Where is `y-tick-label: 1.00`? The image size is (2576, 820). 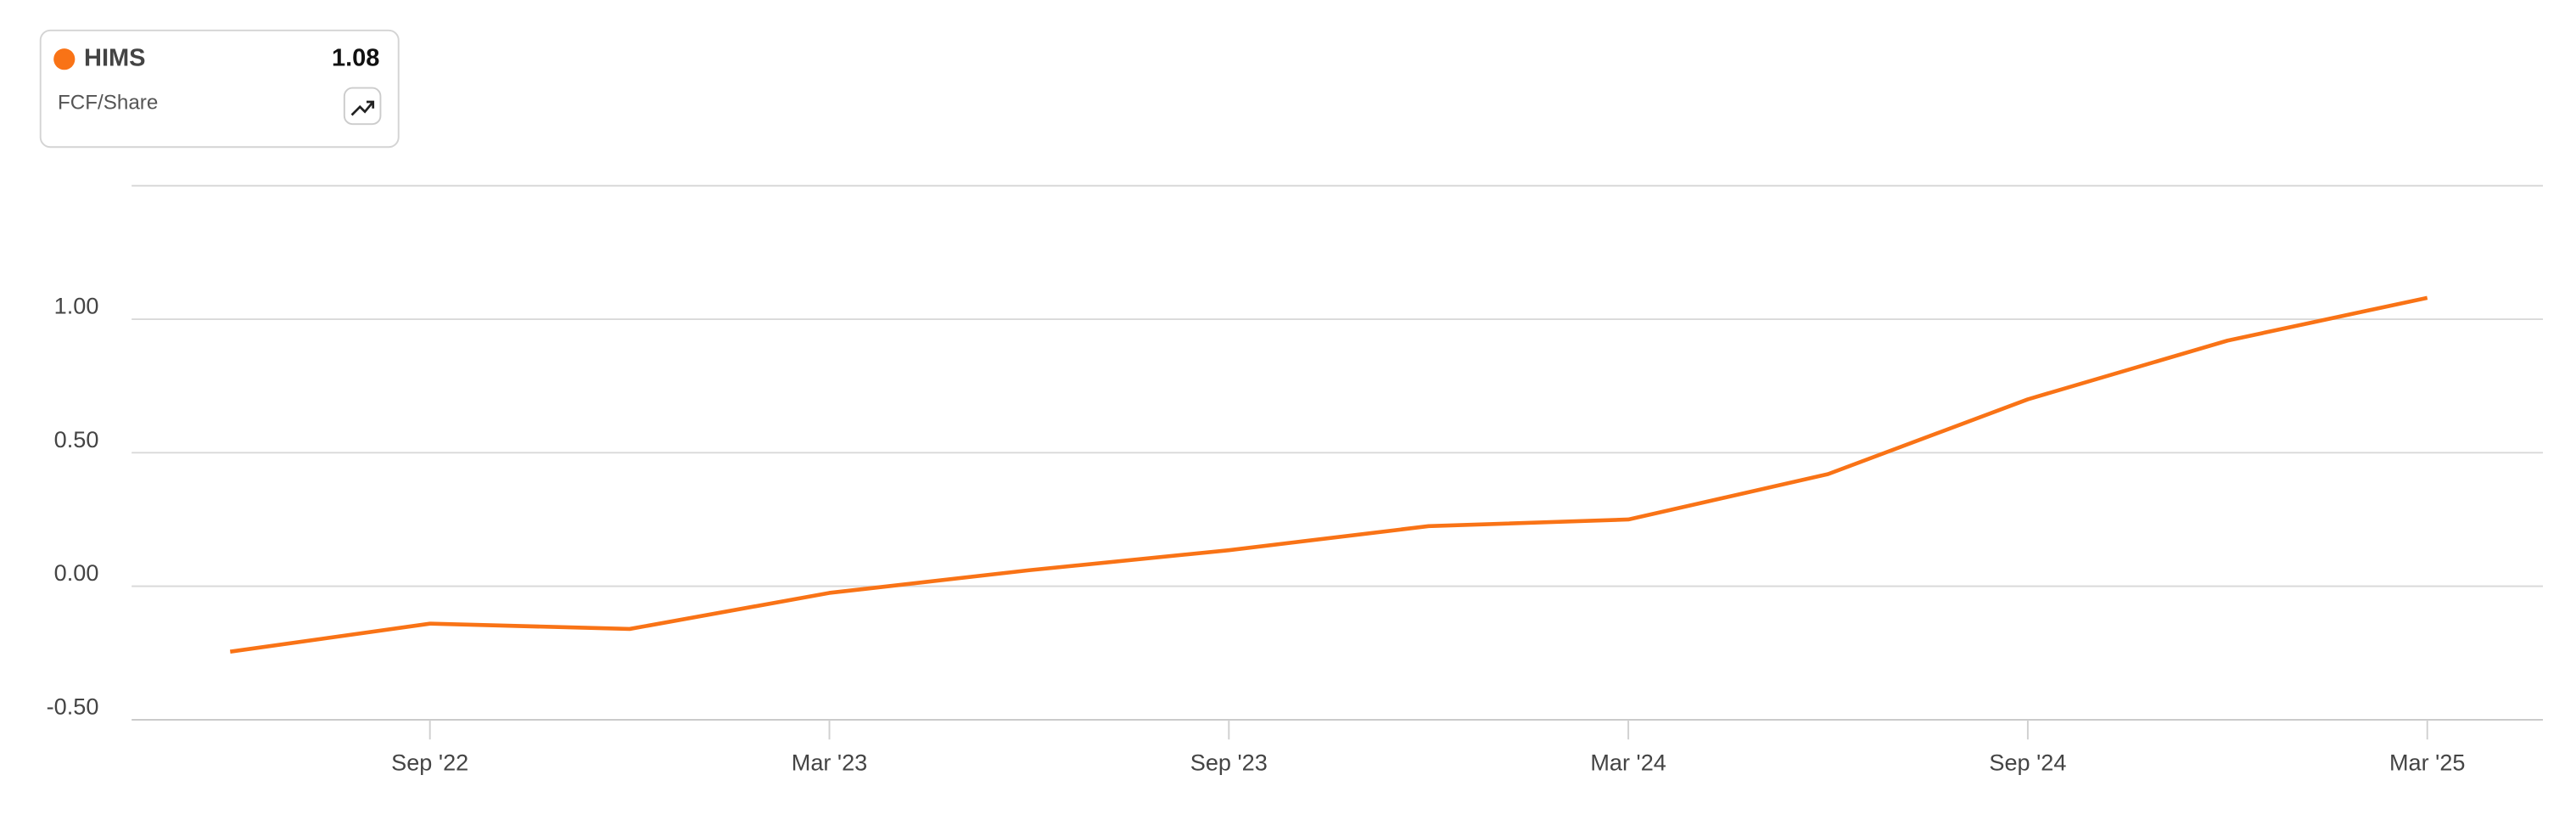 y-tick-label: 1.00 is located at coordinates (77, 306).